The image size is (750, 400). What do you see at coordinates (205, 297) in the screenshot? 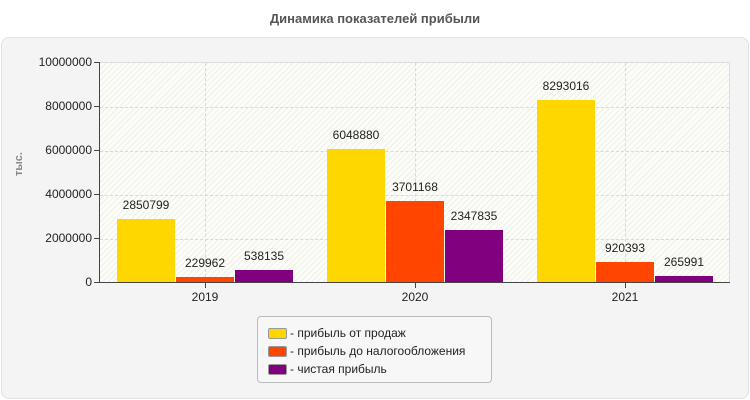
I see `x-tick-label: 2019` at bounding box center [205, 297].